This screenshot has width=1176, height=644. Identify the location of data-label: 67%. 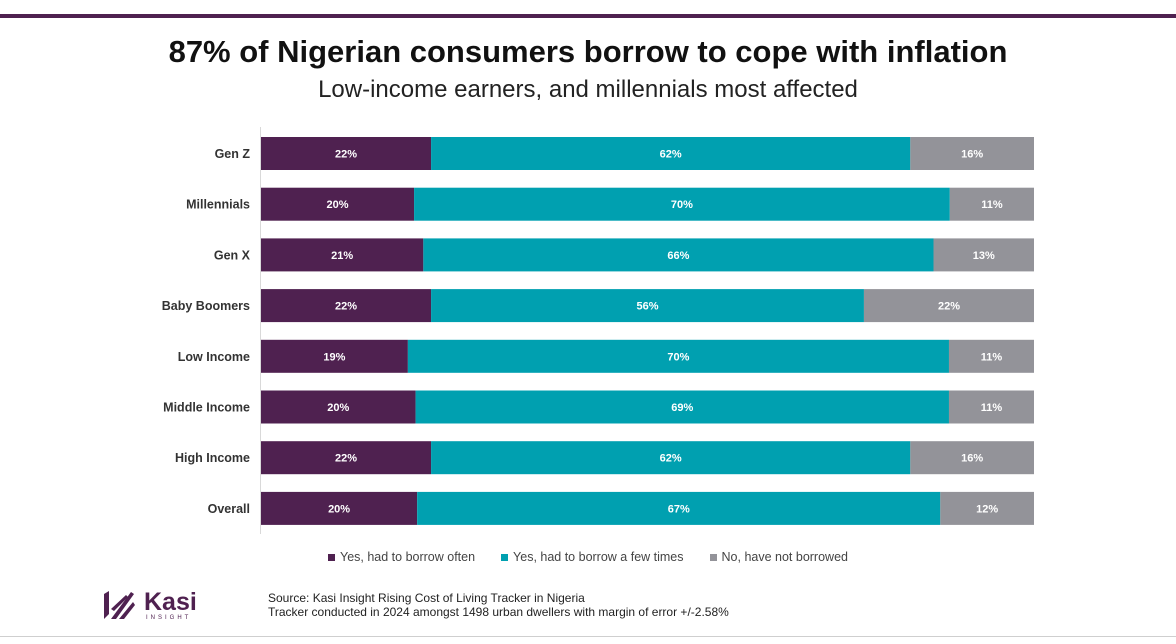
(679, 509).